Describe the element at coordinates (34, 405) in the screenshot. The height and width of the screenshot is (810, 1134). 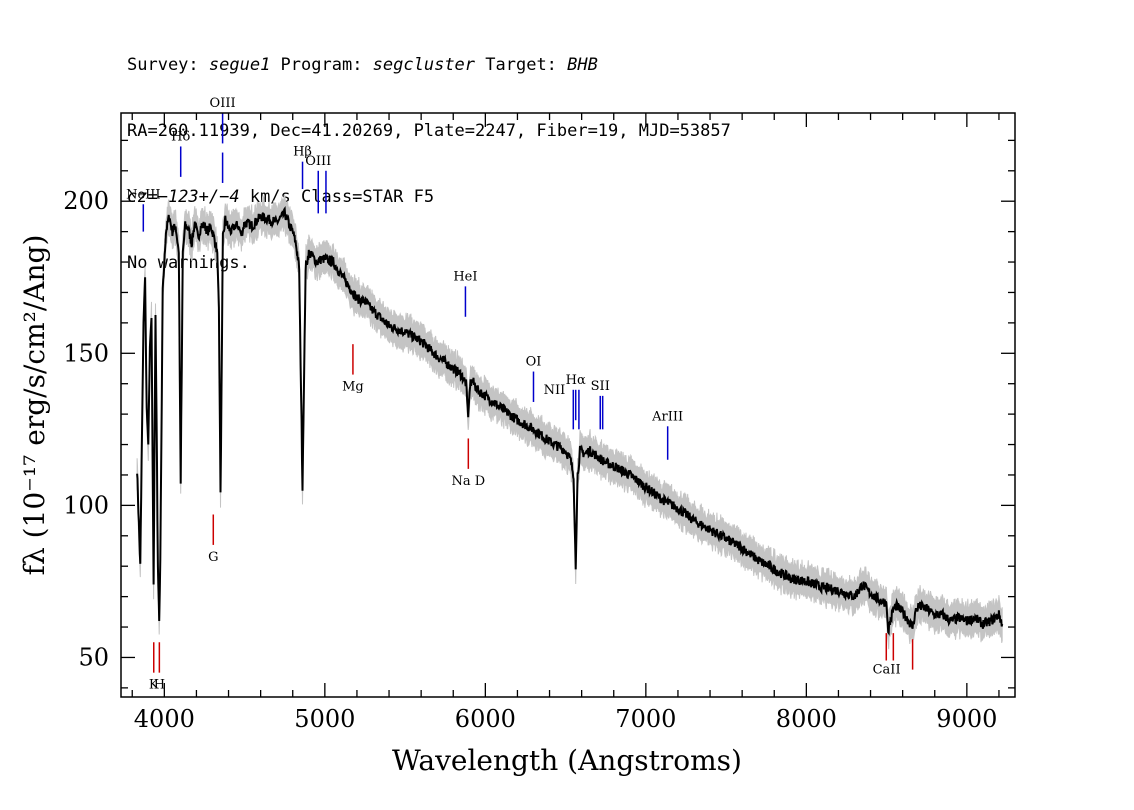
I see `y-axis-label: fλ (10⁻¹⁷ erg/s/cm²/Ang)` at that location.